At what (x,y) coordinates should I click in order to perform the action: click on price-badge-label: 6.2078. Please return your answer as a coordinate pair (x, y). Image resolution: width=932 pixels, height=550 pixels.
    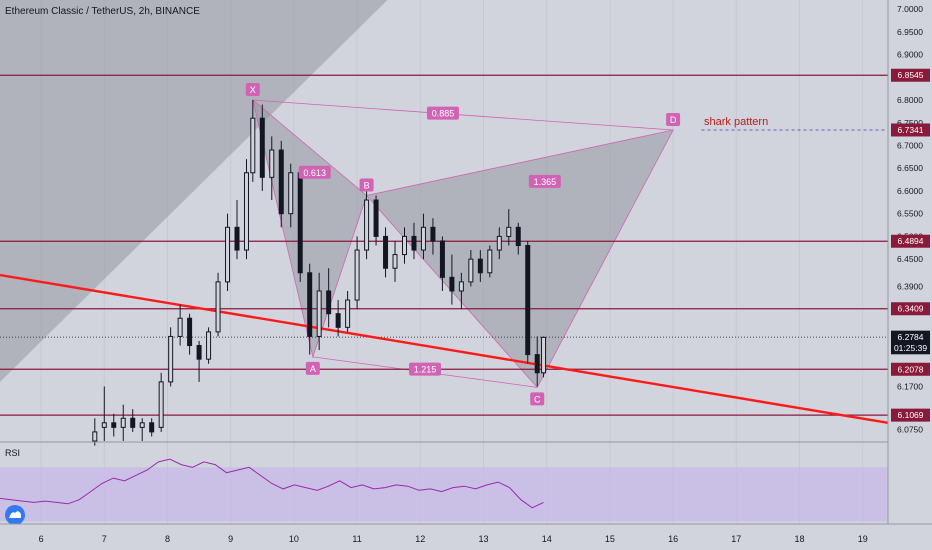
    Looking at the image, I should click on (911, 369).